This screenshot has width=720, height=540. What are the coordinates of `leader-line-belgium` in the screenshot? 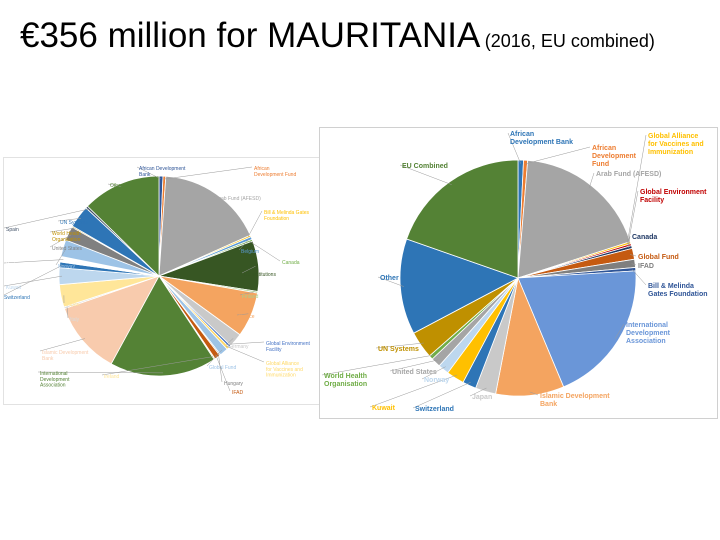 It's located at (243, 245).